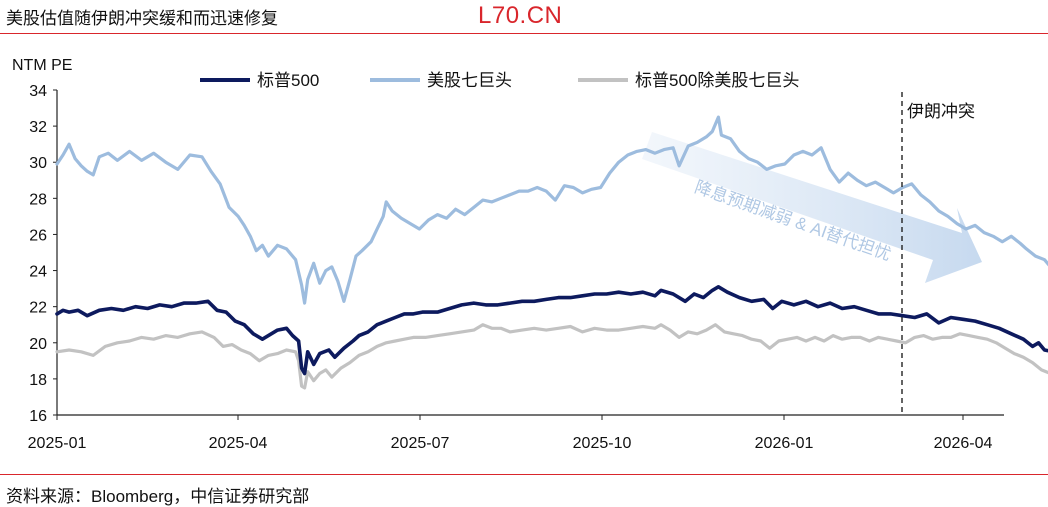 This screenshot has width=1048, height=507. Describe the element at coordinates (38, 127) in the screenshot. I see `y-tick-label: 32` at that location.